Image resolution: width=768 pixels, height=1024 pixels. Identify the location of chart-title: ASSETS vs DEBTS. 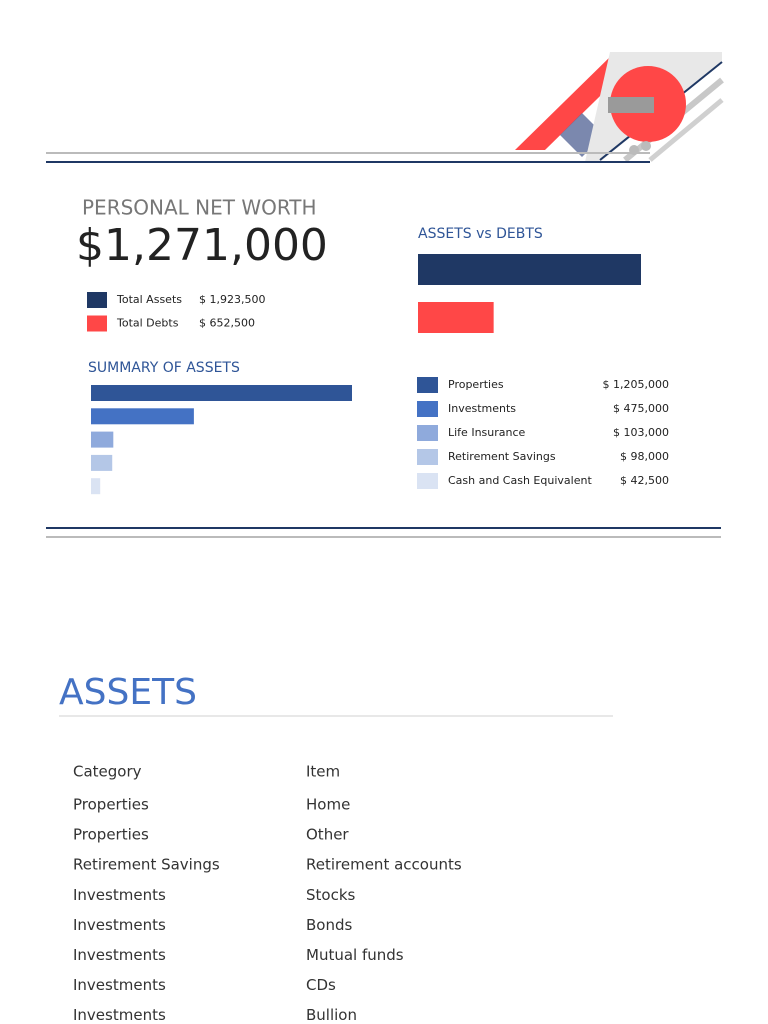
(480, 234).